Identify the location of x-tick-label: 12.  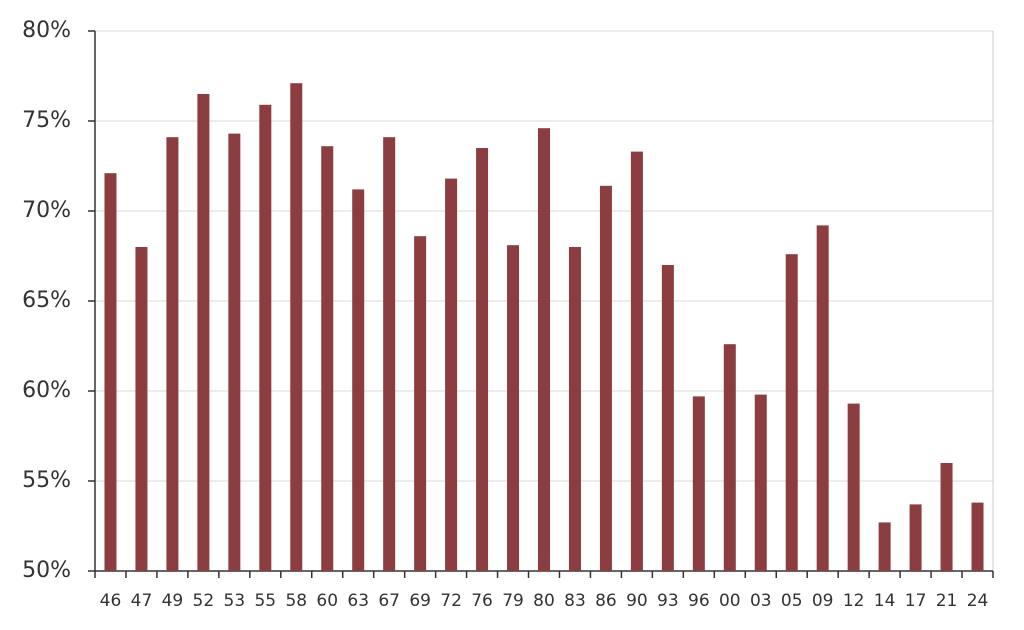
(854, 601).